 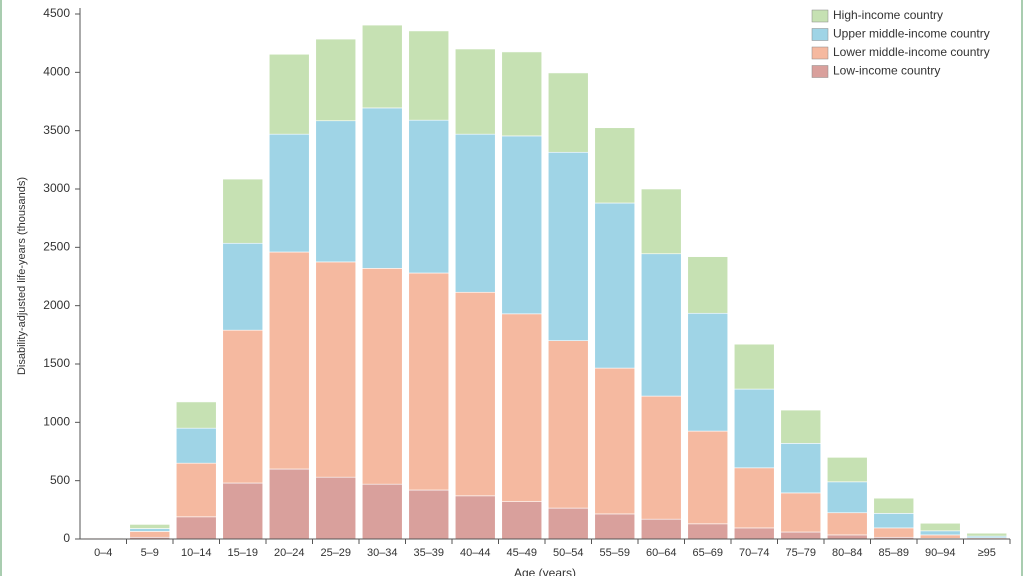 I want to click on x-tick-label: 90–94, so click(x=940, y=553).